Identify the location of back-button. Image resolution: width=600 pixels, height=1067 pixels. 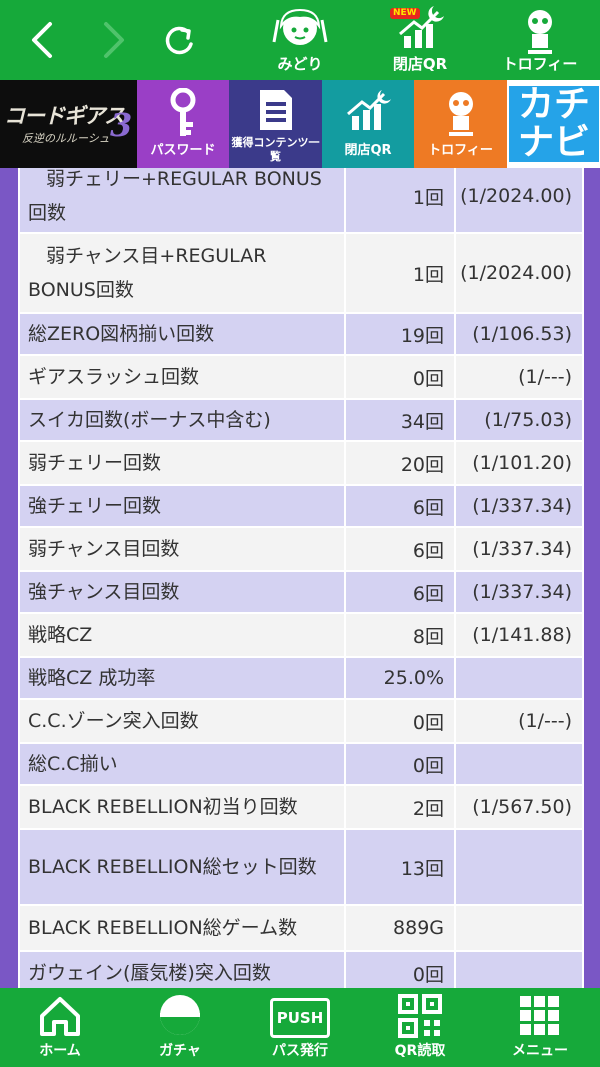
(44, 40).